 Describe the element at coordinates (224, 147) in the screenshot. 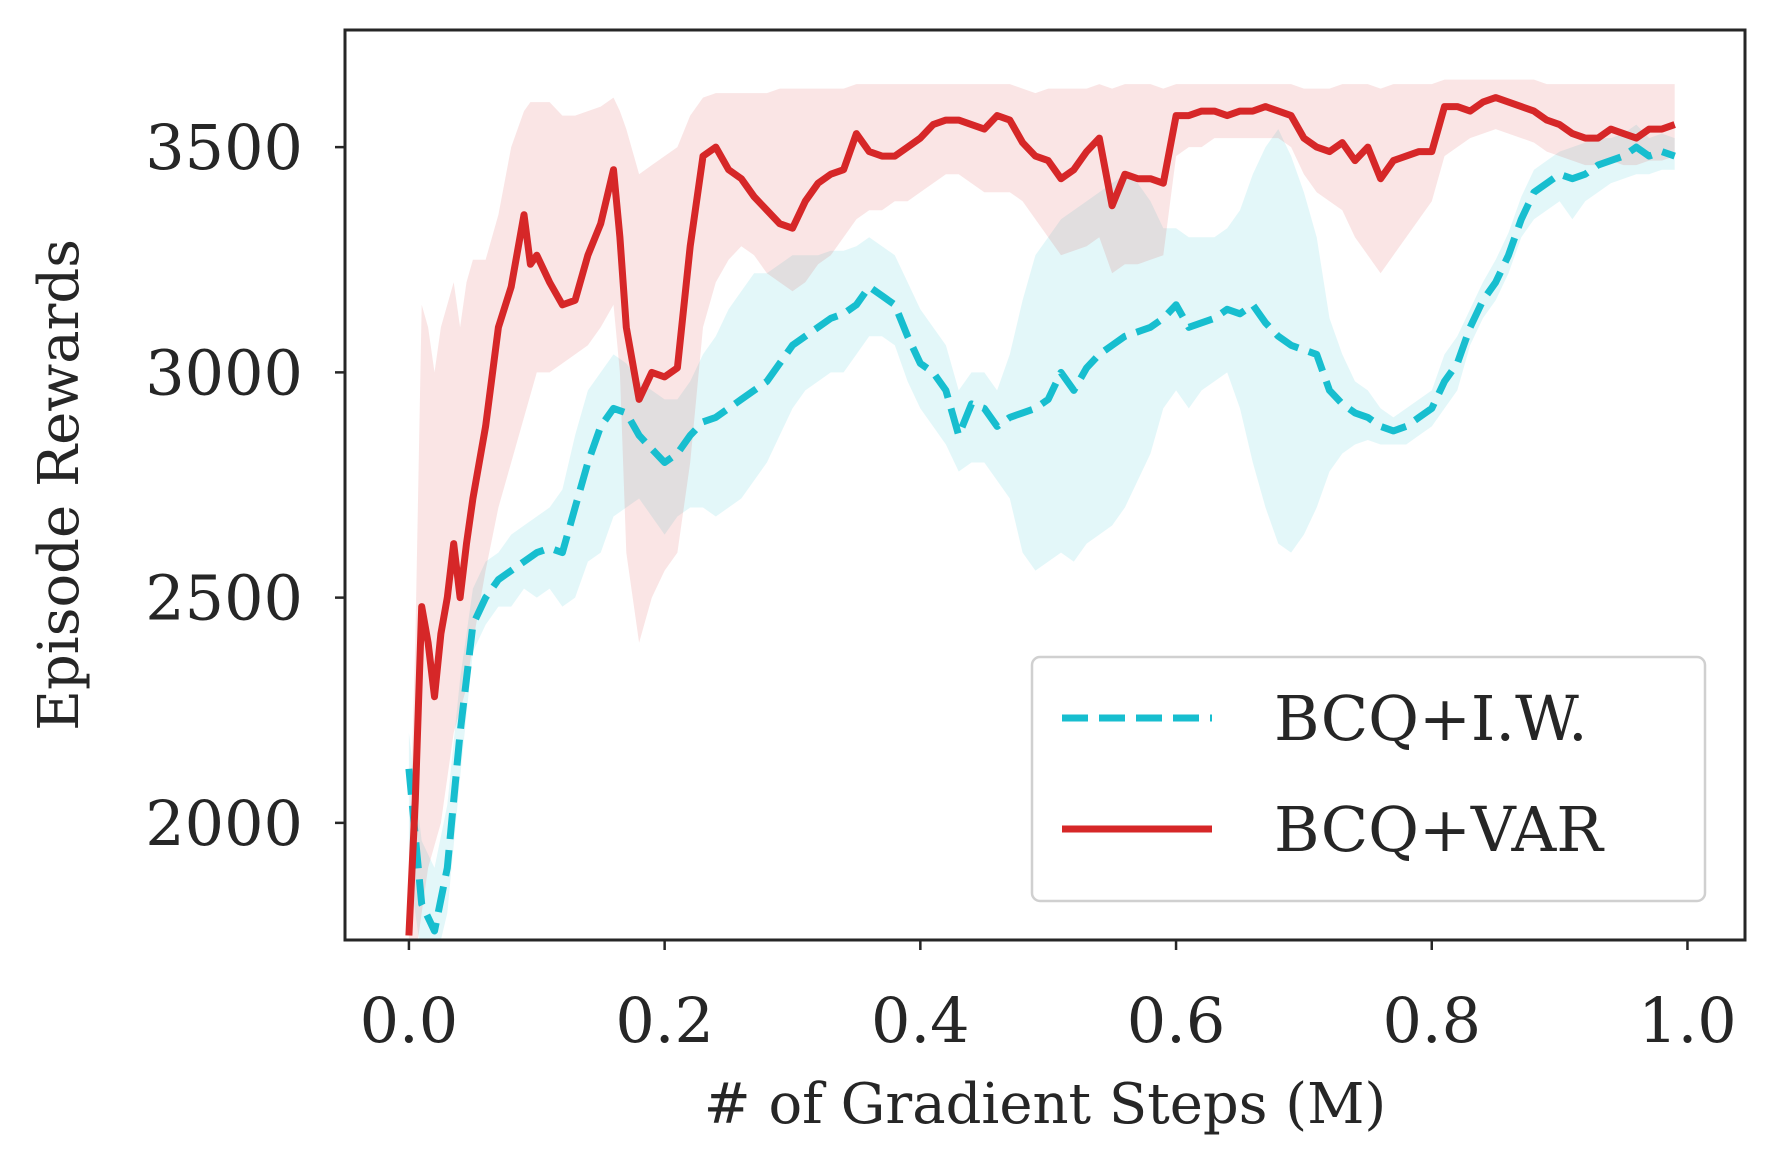

I see `y-tick-label: 3500` at that location.